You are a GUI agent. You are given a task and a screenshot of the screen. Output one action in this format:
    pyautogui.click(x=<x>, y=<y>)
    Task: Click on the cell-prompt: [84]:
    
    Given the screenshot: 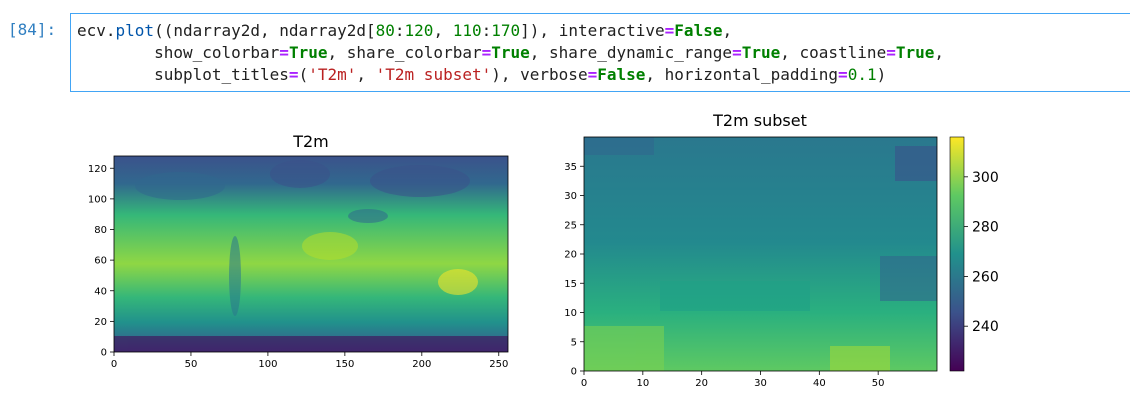 What is the action you would take?
    pyautogui.click(x=32, y=29)
    